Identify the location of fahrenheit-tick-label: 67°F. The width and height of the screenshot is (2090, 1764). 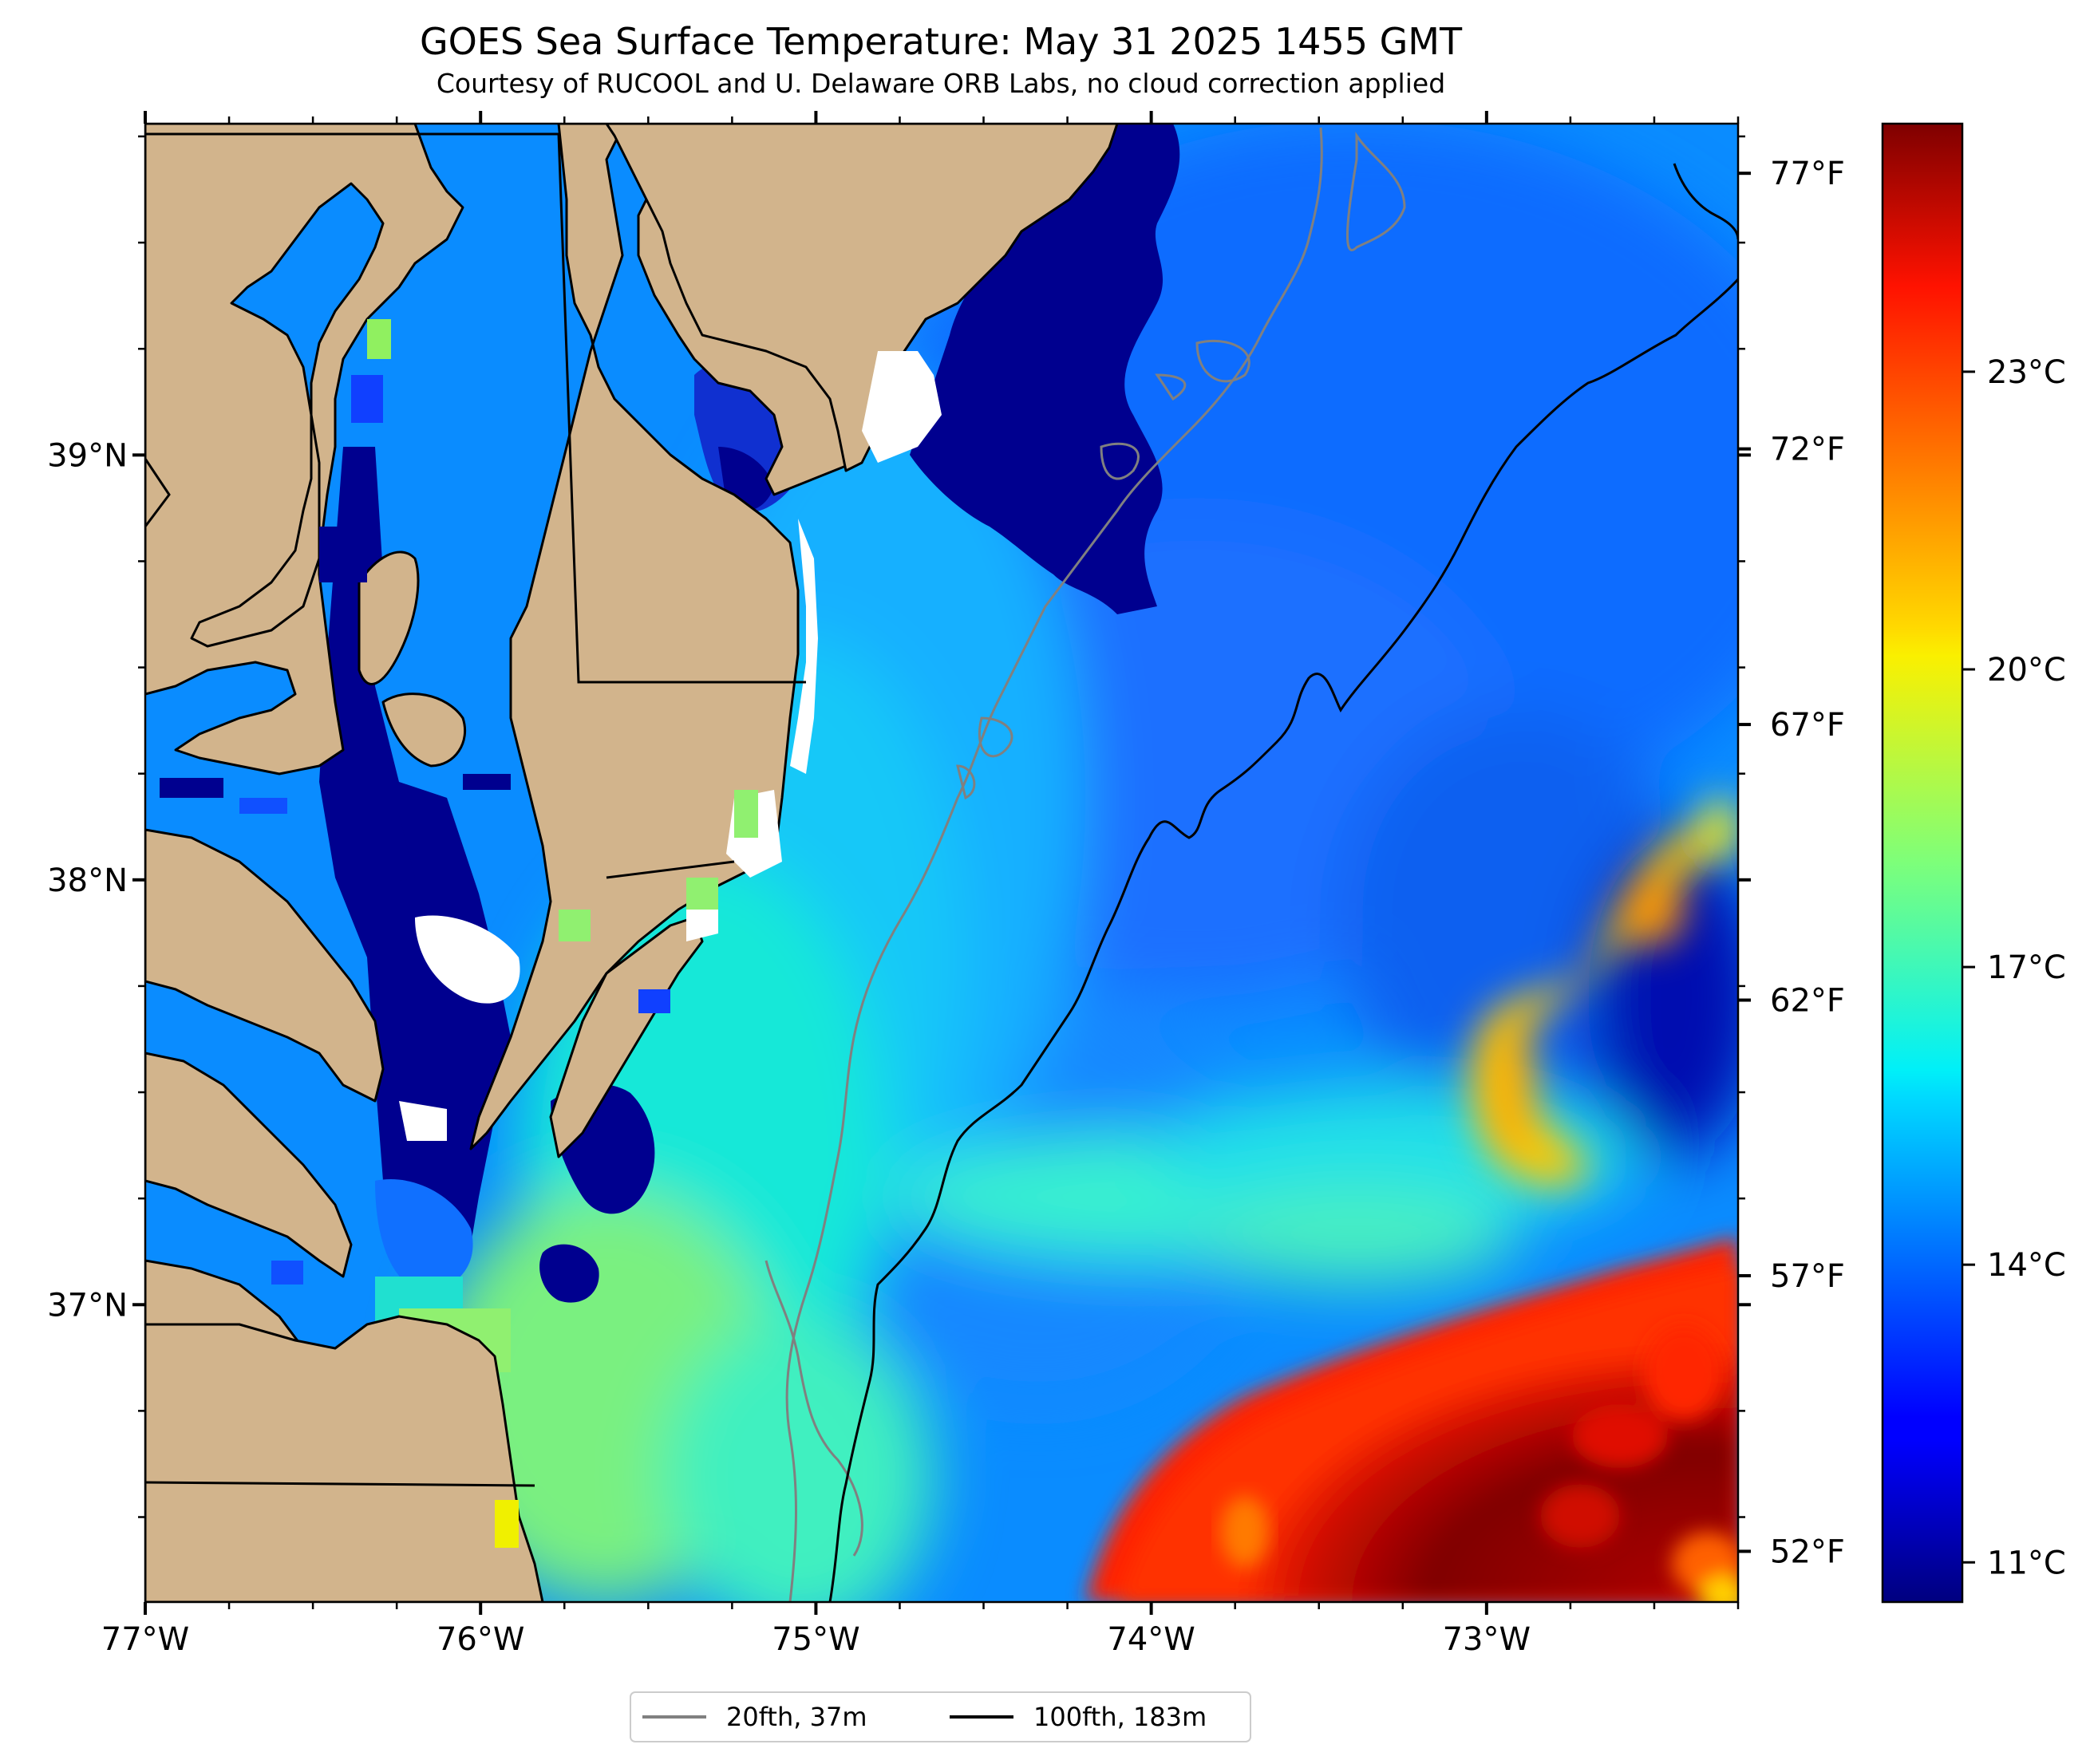
(1807, 725).